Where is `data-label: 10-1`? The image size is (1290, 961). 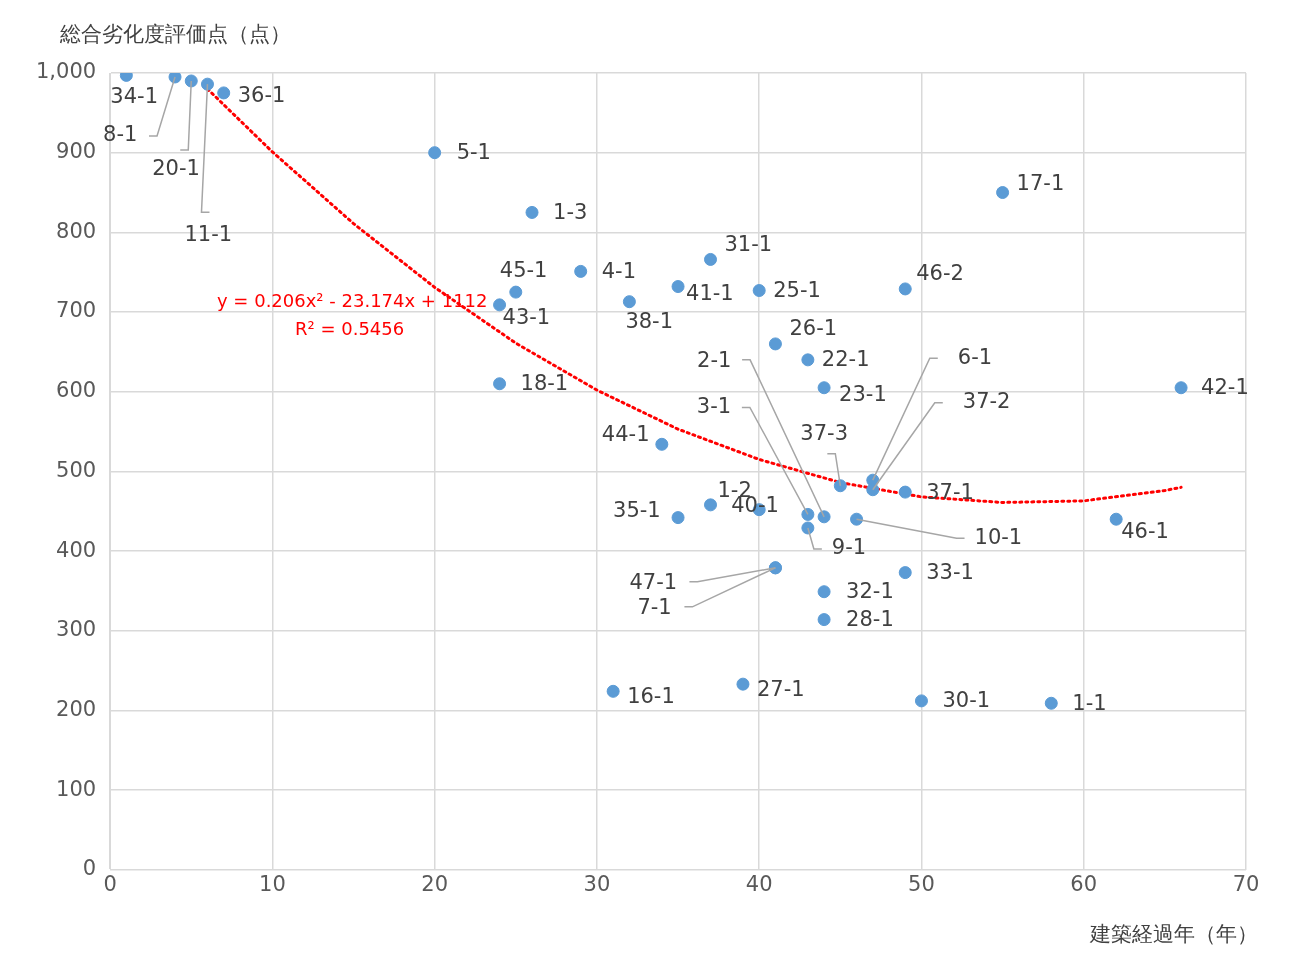
data-label: 10-1 is located at coordinates (998, 536).